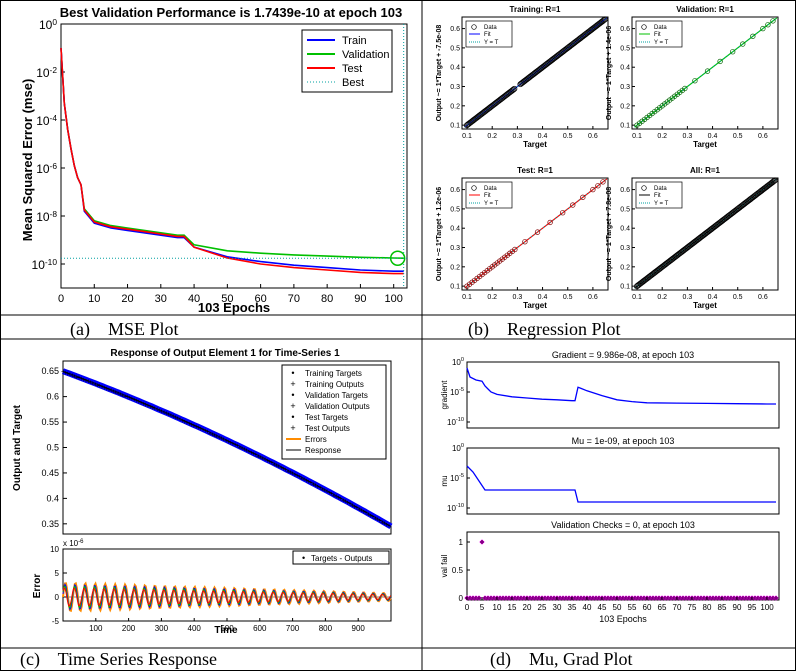 This screenshot has width=796, height=671. What do you see at coordinates (542, 607) in the screenshot?
I see `training-state-xtick-label: 25` at bounding box center [542, 607].